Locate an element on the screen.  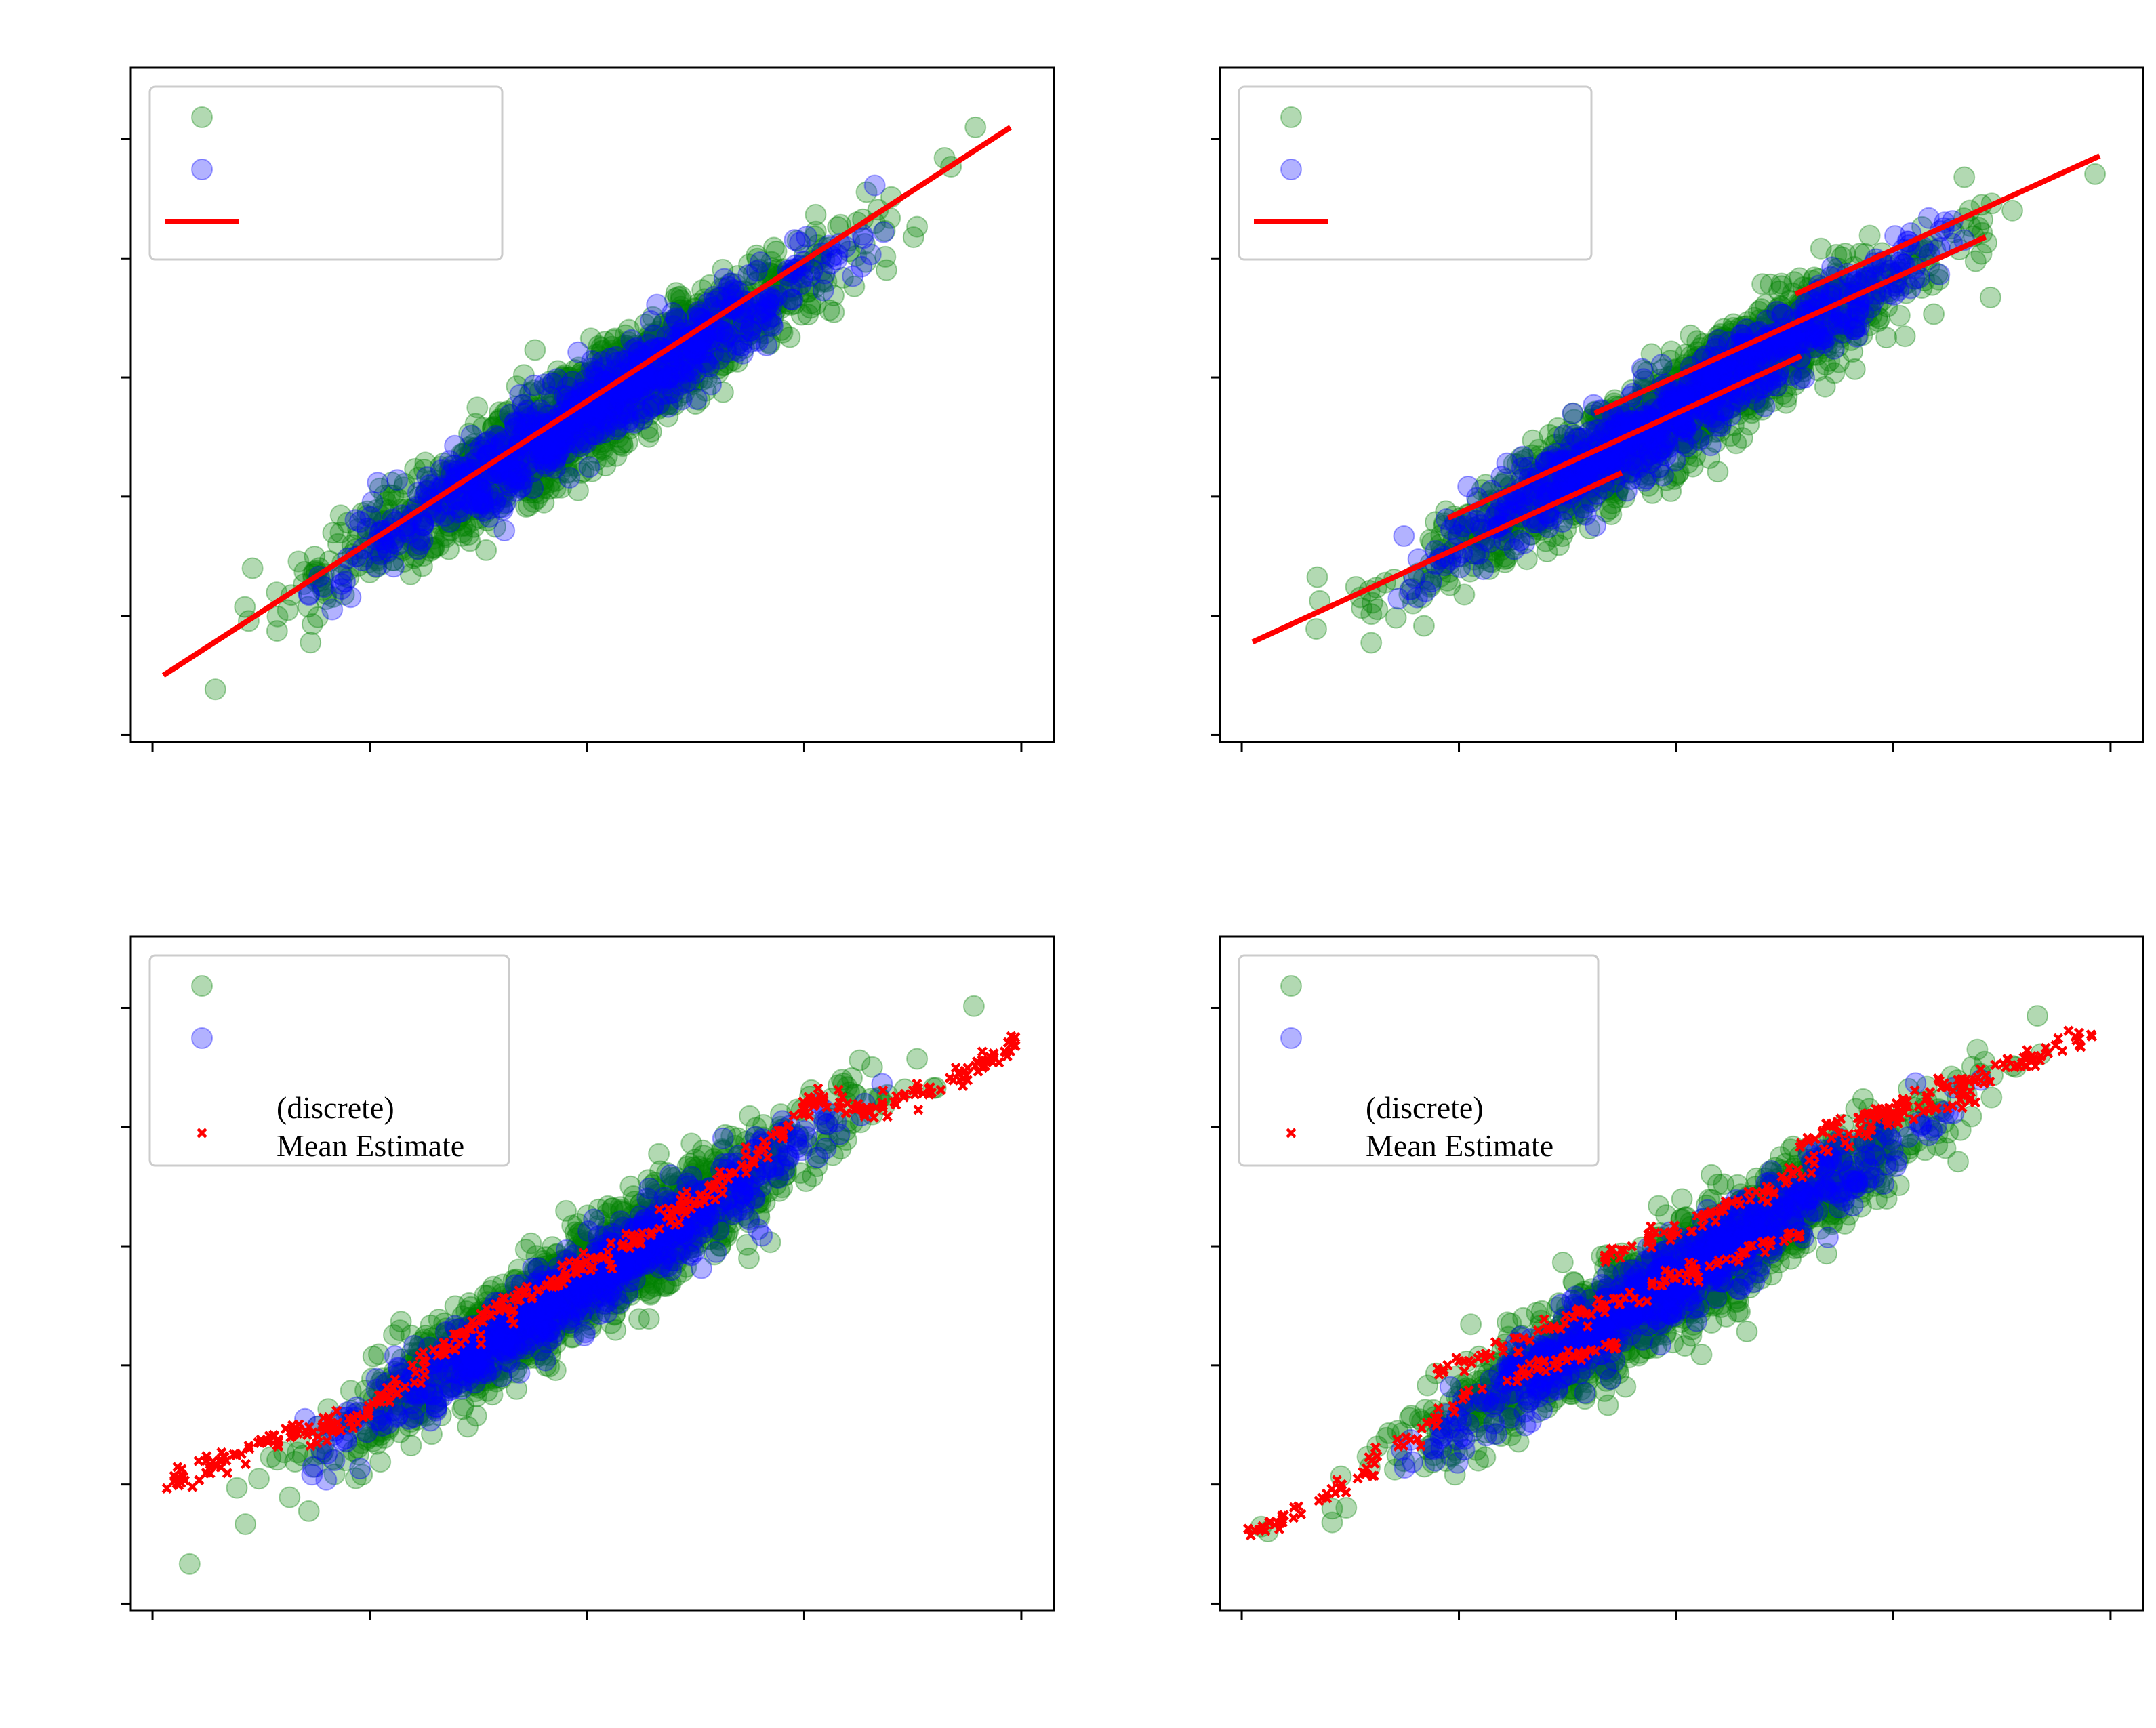
plot-area is located at coordinates (587, 408).